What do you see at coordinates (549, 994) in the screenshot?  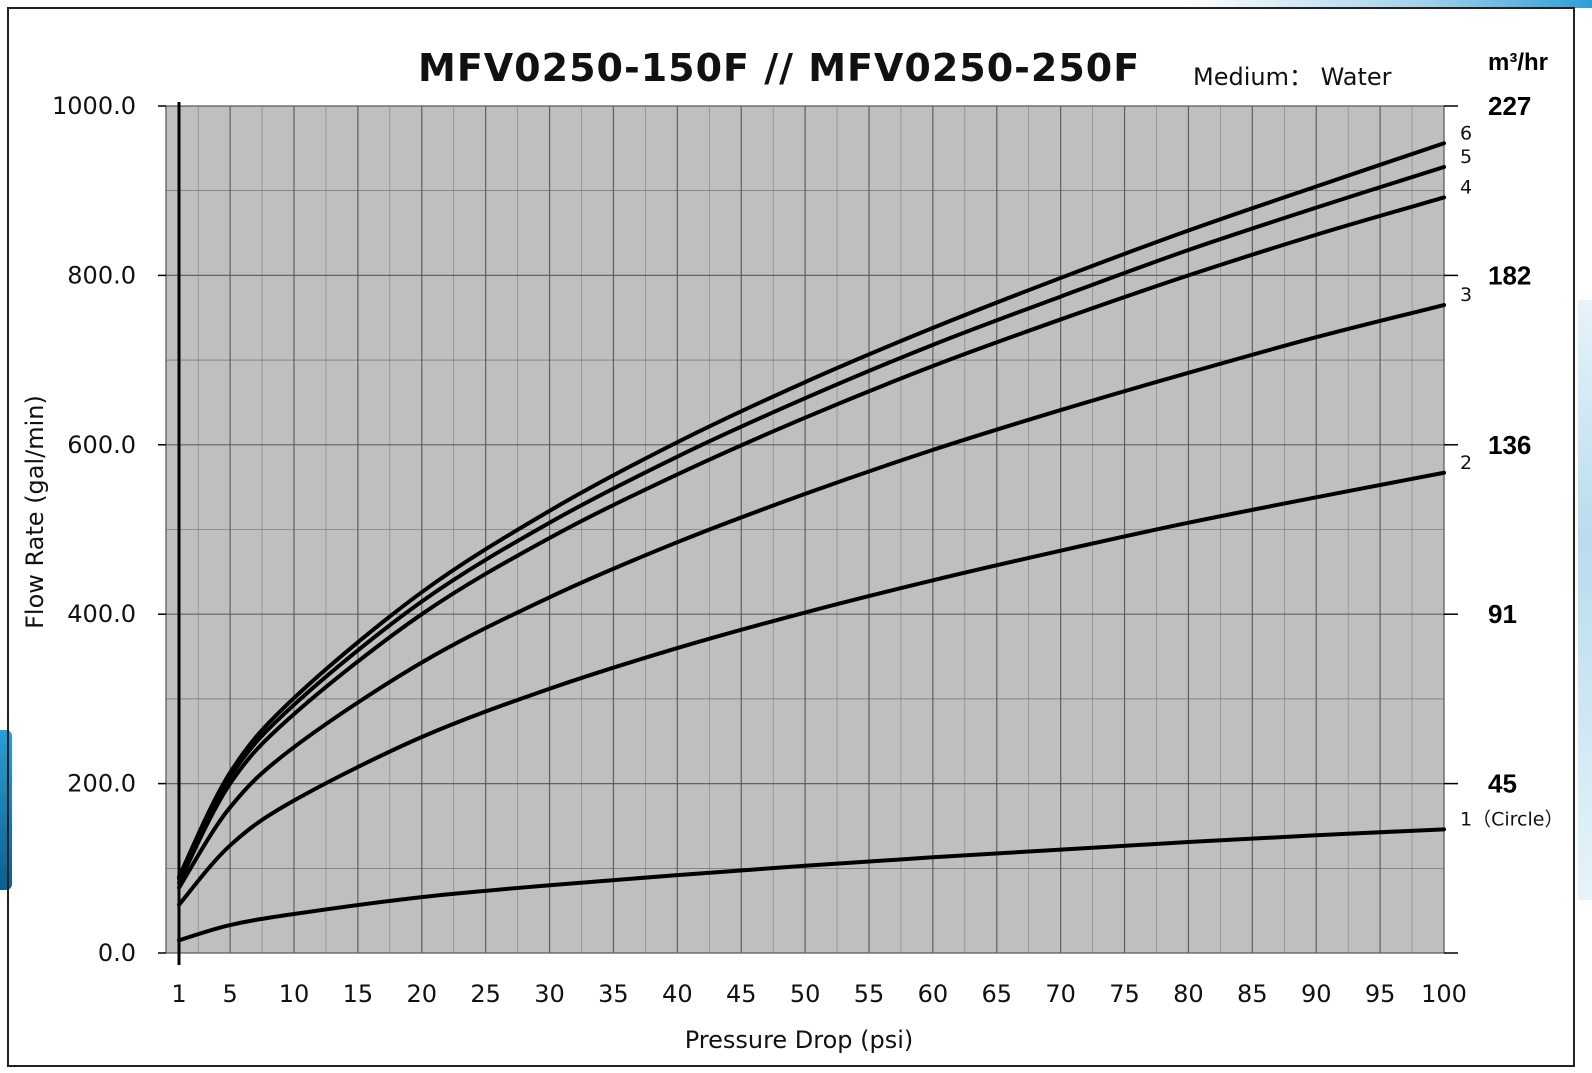 I see `x-tick-label: 30` at bounding box center [549, 994].